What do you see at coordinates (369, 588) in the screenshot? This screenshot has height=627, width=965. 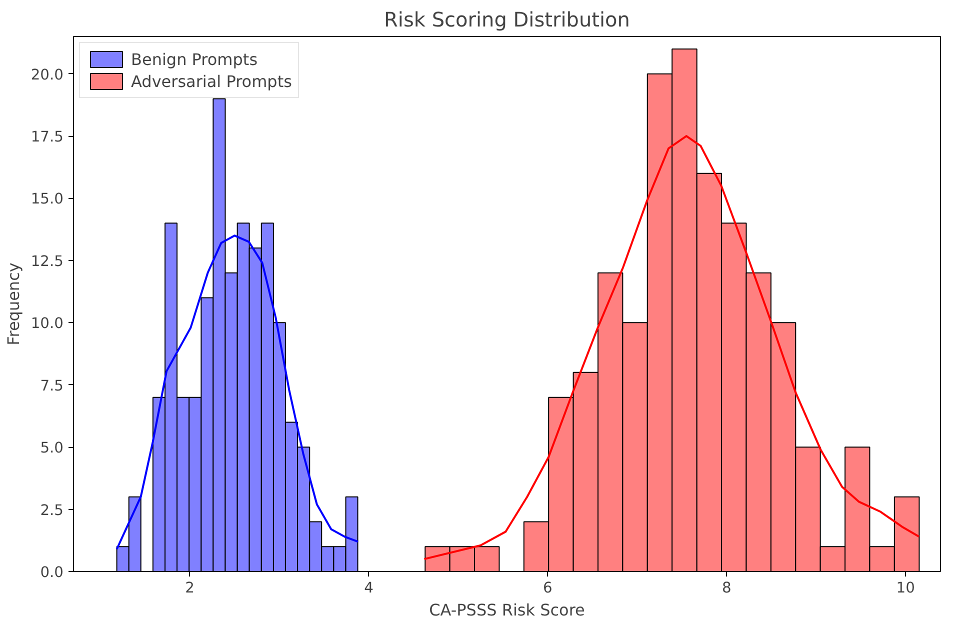 I see `x-tick-label: 4` at bounding box center [369, 588].